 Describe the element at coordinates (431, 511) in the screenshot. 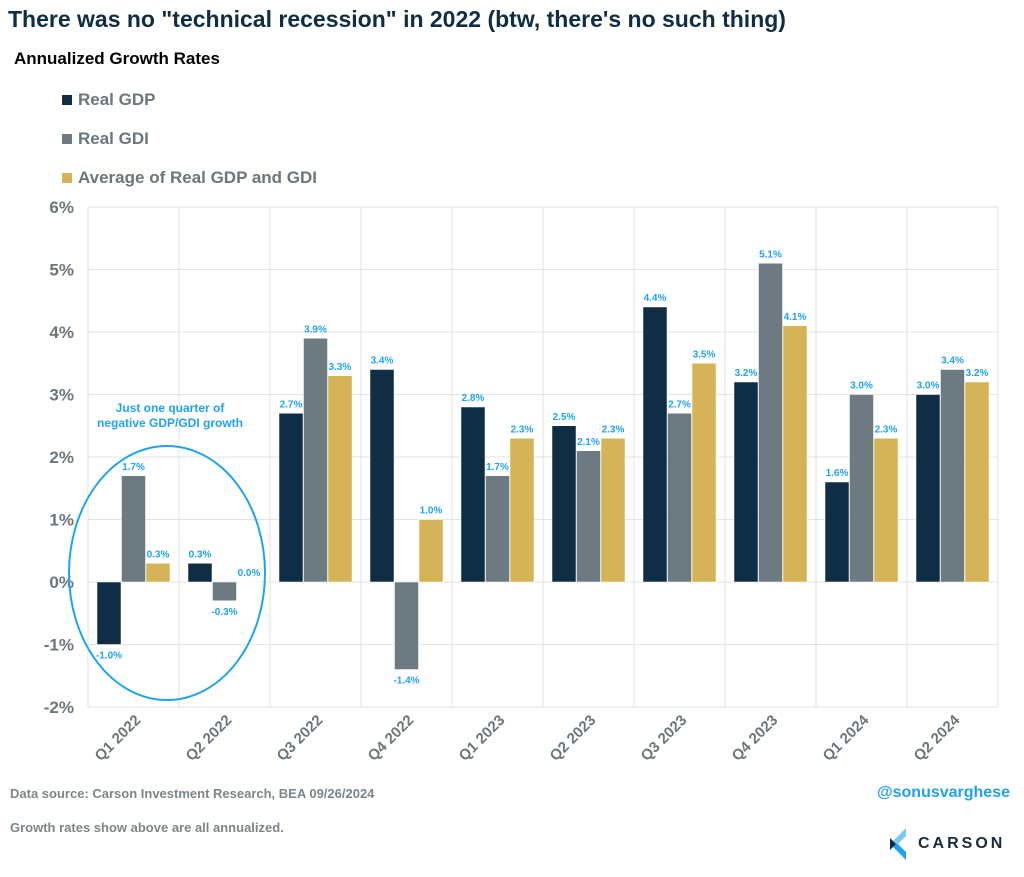

I see `data-label: 1.0%` at that location.